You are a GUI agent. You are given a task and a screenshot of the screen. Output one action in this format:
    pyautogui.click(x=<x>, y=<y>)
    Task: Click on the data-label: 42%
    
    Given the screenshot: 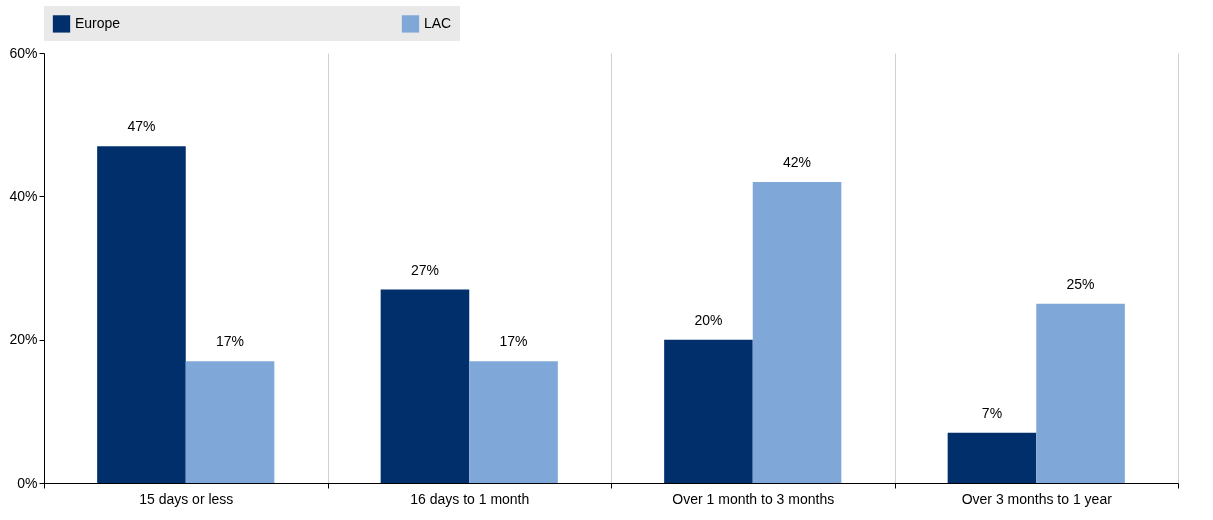 What is the action you would take?
    pyautogui.click(x=797, y=162)
    